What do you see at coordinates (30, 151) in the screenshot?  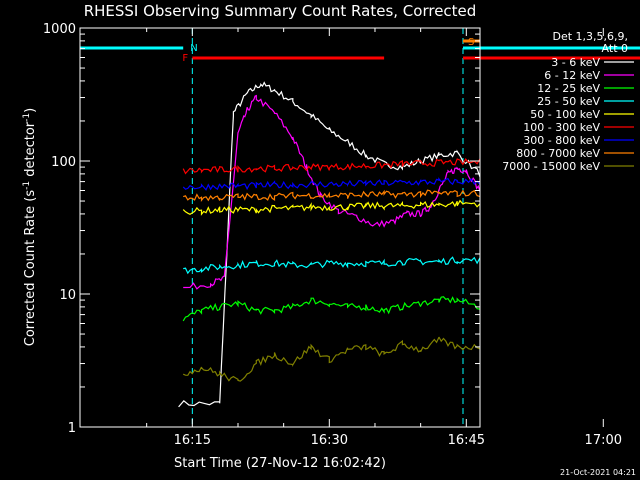 I see `y-axis-label-mid: detector` at bounding box center [30, 151].